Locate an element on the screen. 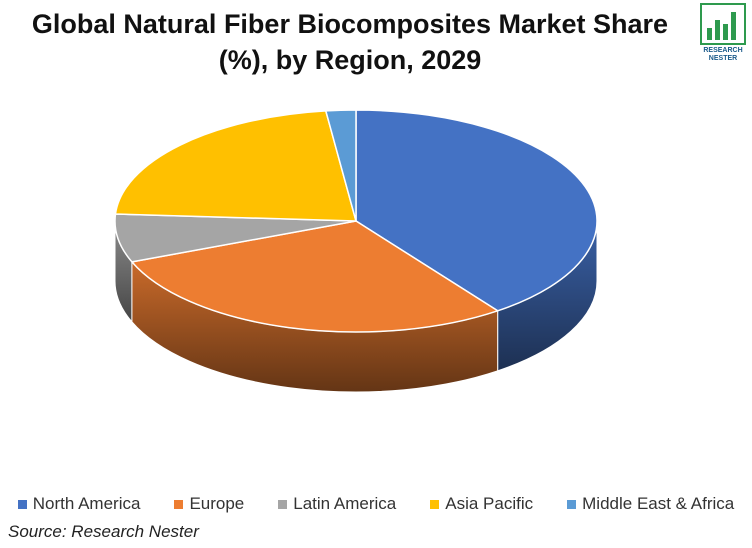 This screenshot has height=548, width=752. logo-text-line-2: NESTER is located at coordinates (723, 58).